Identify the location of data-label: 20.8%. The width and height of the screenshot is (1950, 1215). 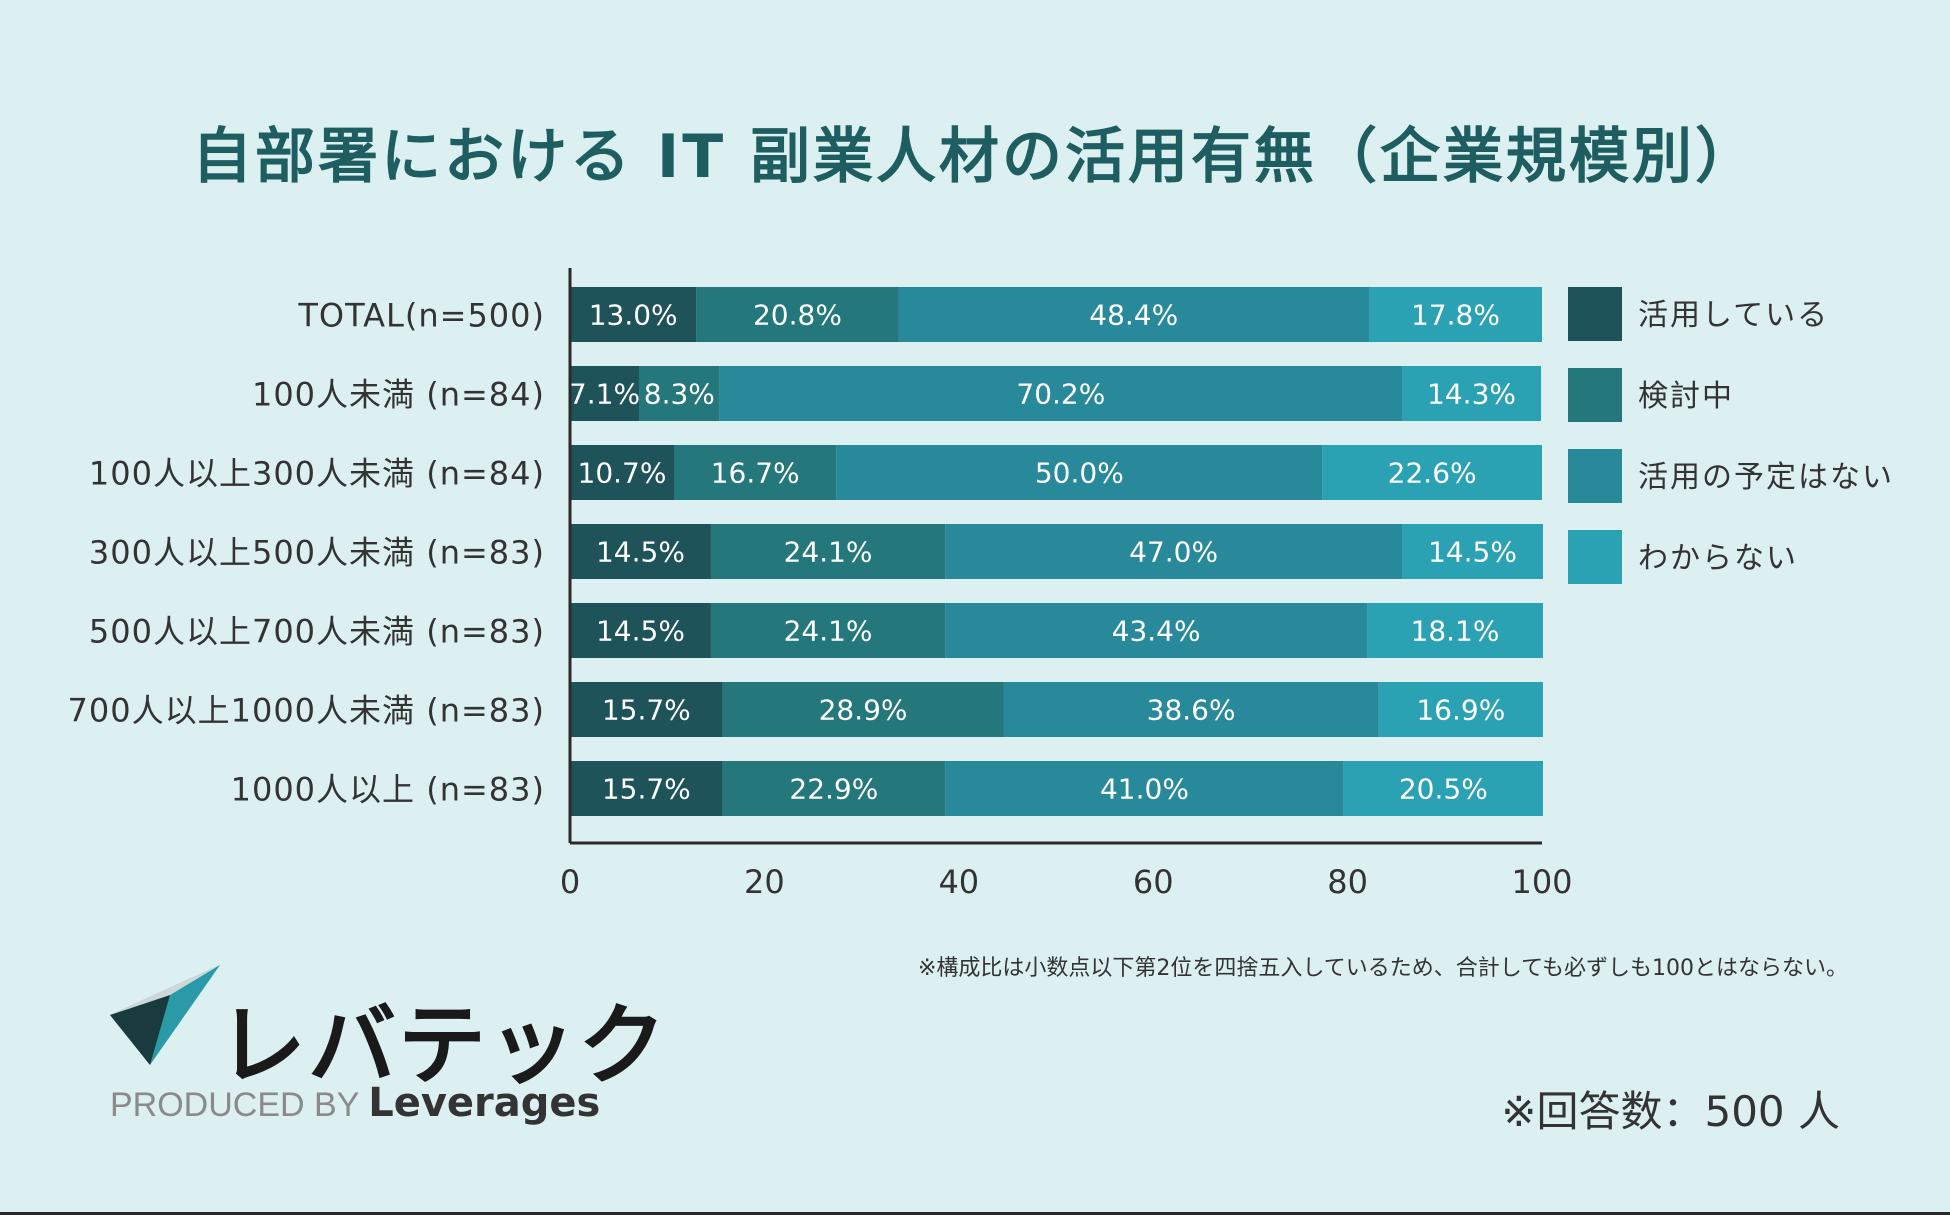
(797, 315).